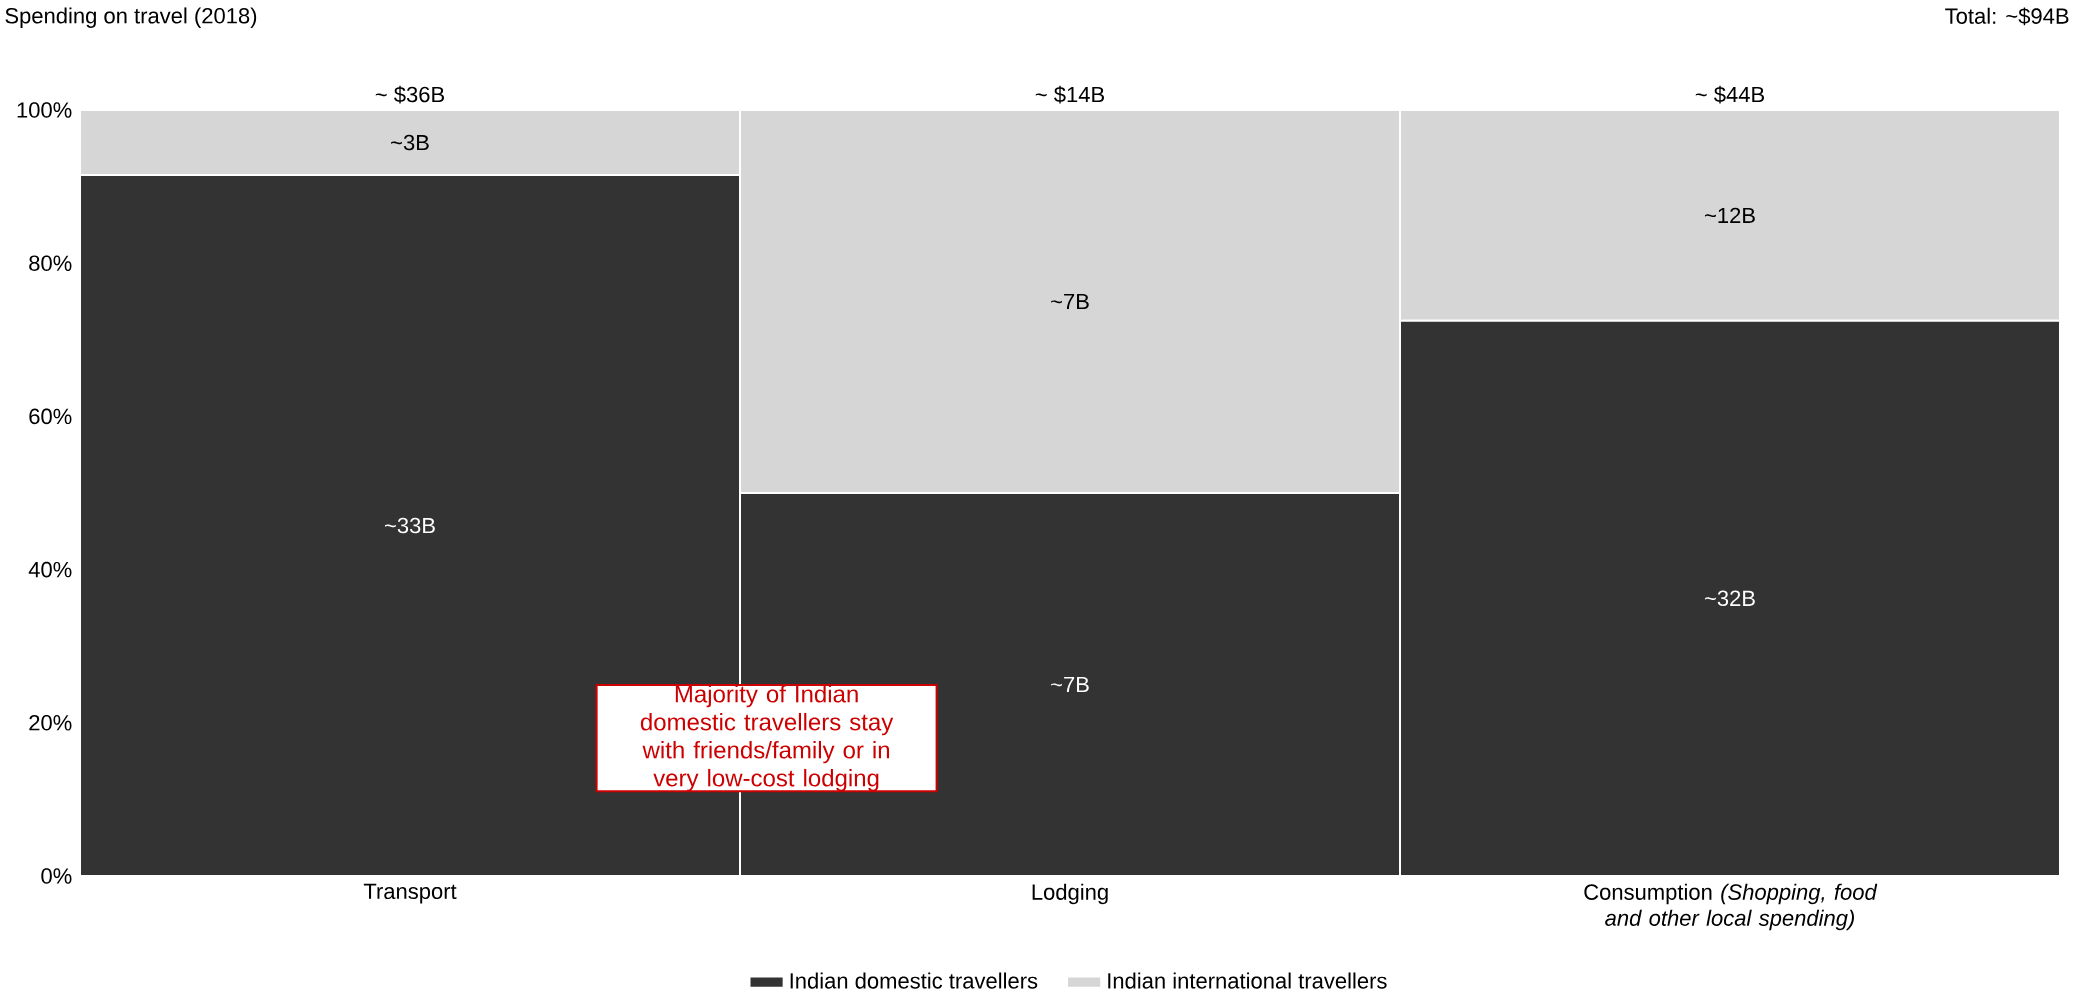 The width and height of the screenshot is (2074, 1007). I want to click on y-tick-label: 60%, so click(50, 416).